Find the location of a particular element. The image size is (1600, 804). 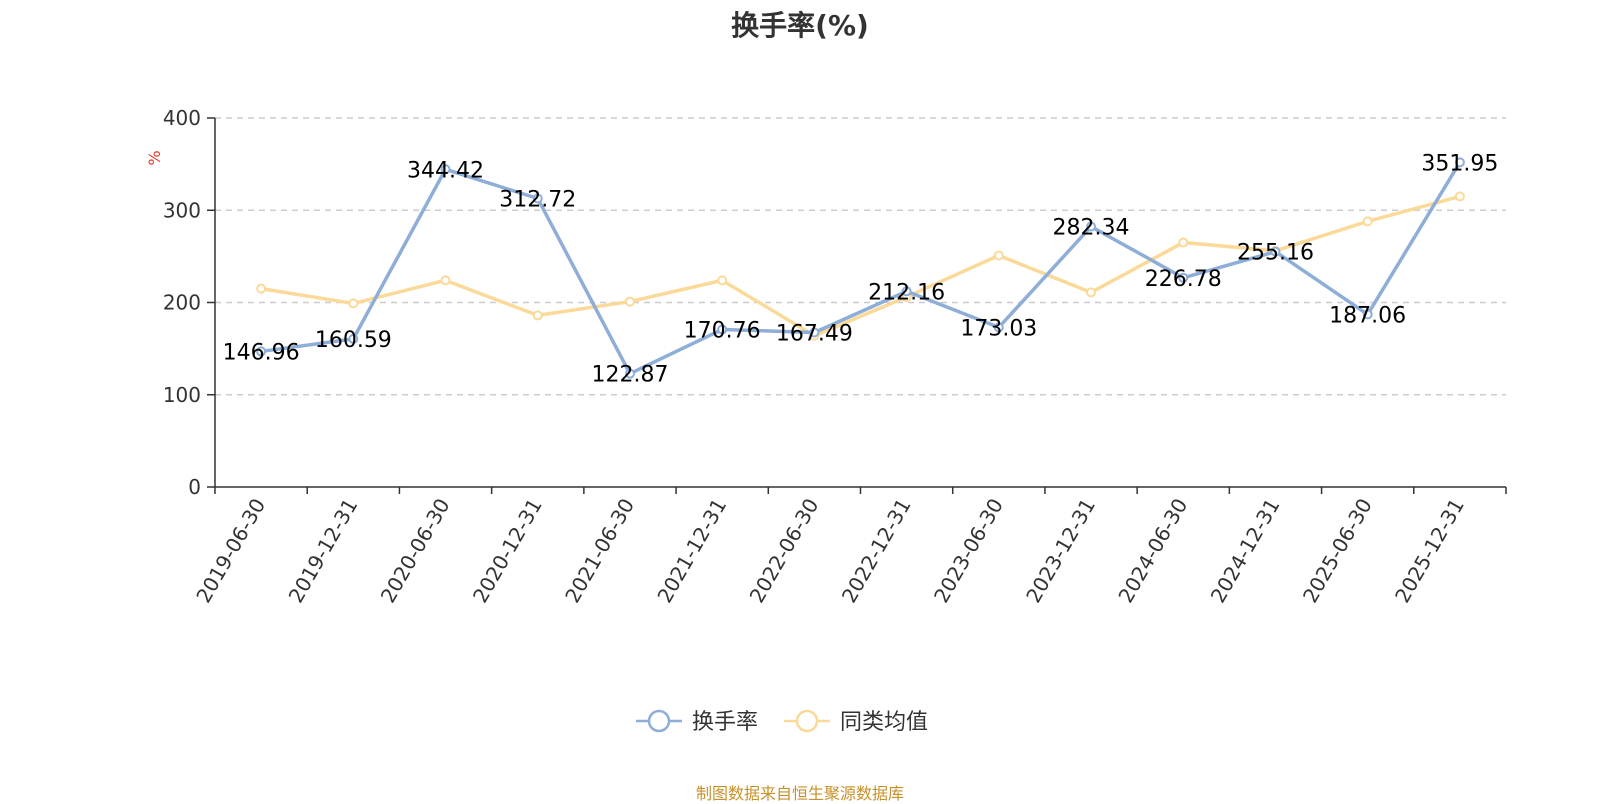

x-tick-label: 2021-12-31 is located at coordinates (691, 550).